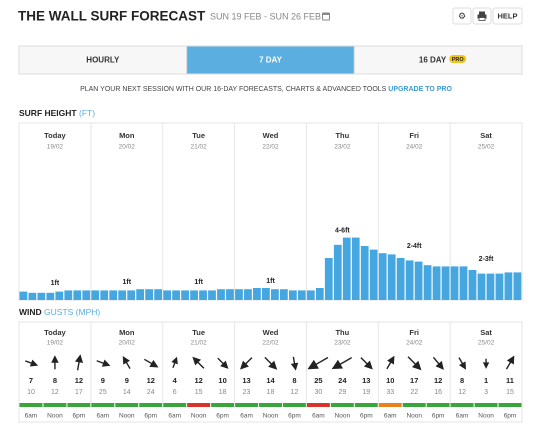  What do you see at coordinates (199, 147) in the screenshot?
I see `day-date: 21/02` at bounding box center [199, 147].